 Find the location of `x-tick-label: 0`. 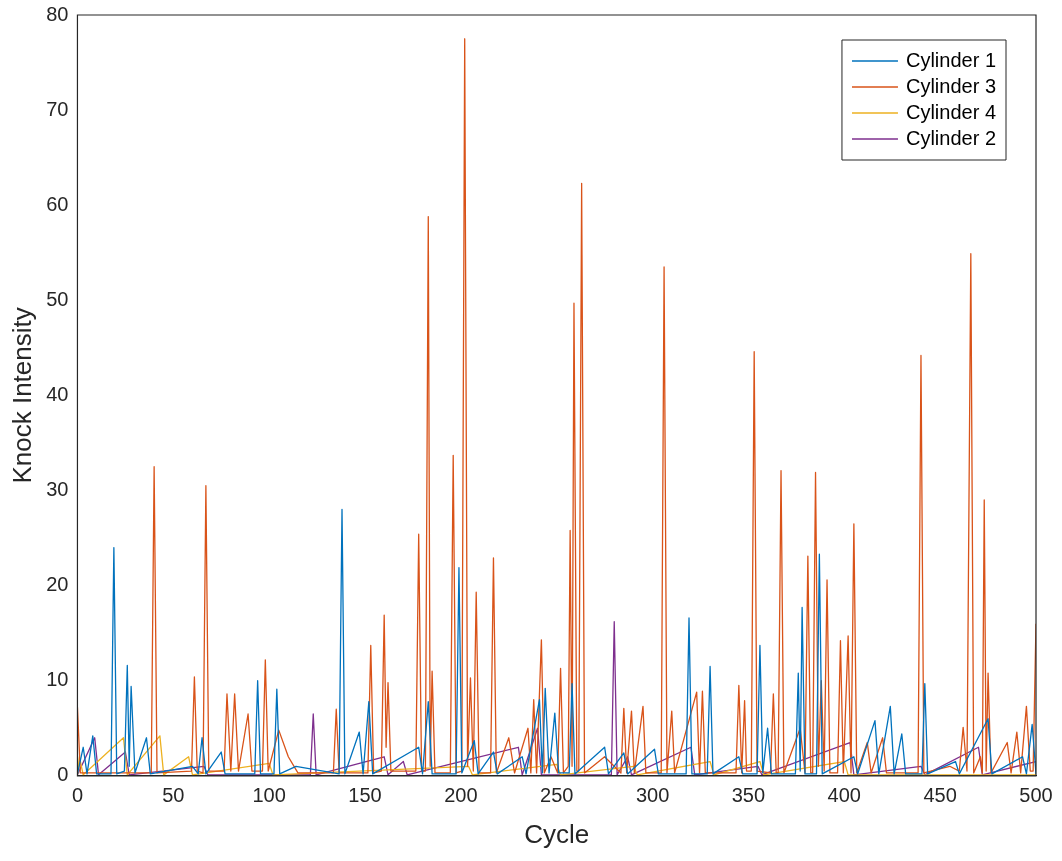

x-tick-label: 0 is located at coordinates (77, 795).